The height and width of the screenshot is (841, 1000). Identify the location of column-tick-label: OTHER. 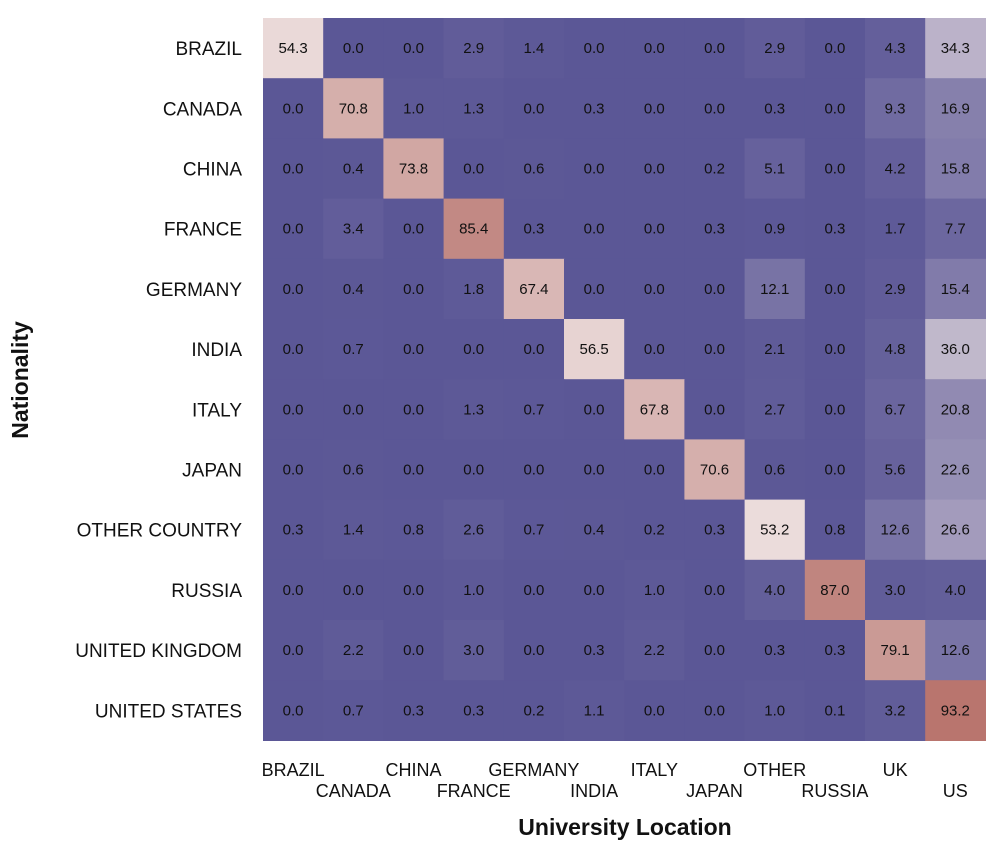
(774, 770).